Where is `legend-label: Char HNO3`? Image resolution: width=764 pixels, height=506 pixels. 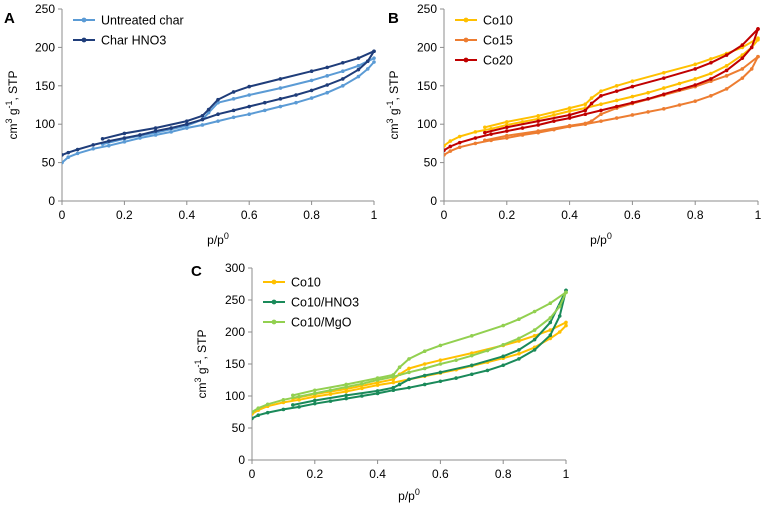
legend-label: Char HNO3 is located at coordinates (133, 41).